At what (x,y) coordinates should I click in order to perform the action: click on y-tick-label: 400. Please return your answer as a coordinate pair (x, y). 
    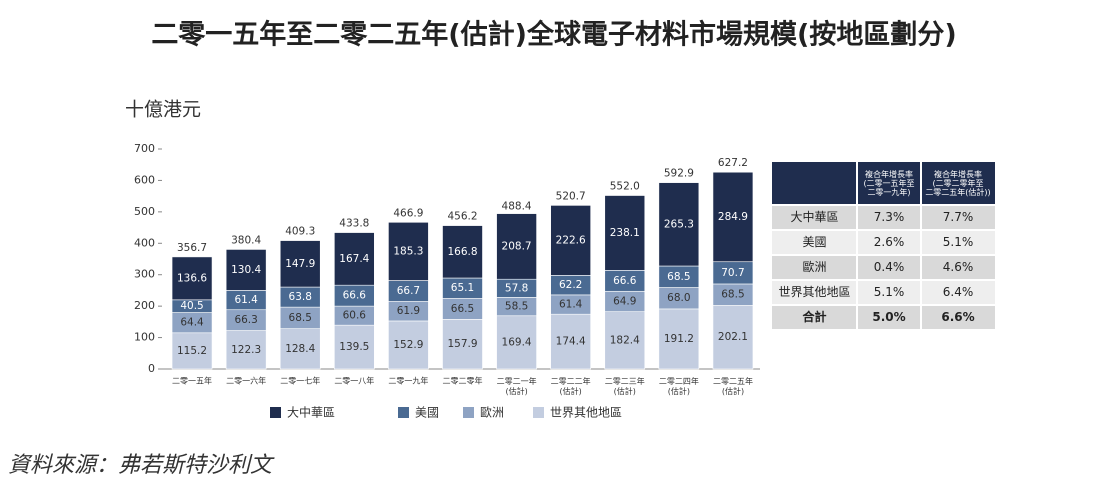
    Looking at the image, I should click on (144, 242).